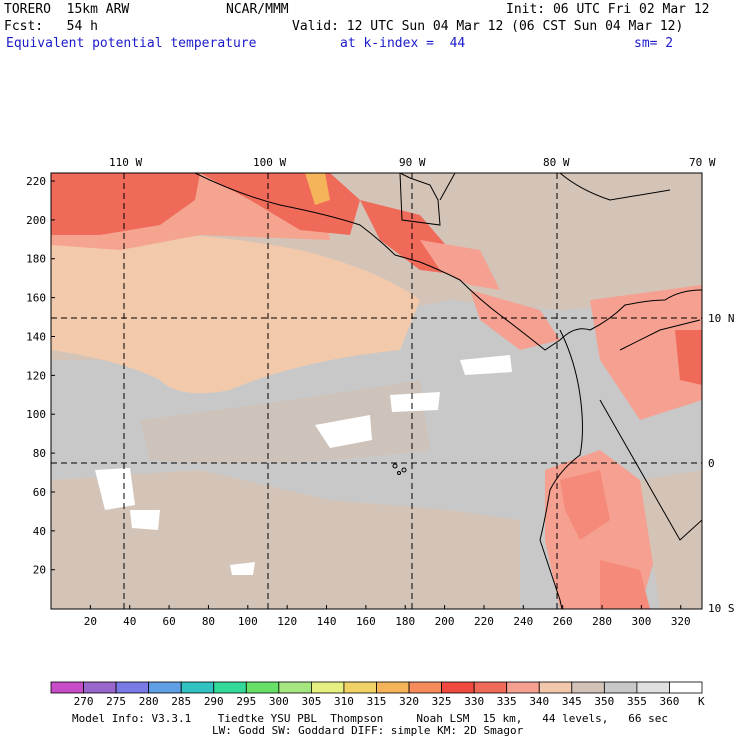  What do you see at coordinates (474, 701) in the screenshot?
I see `colorbar-label: 330` at bounding box center [474, 701].